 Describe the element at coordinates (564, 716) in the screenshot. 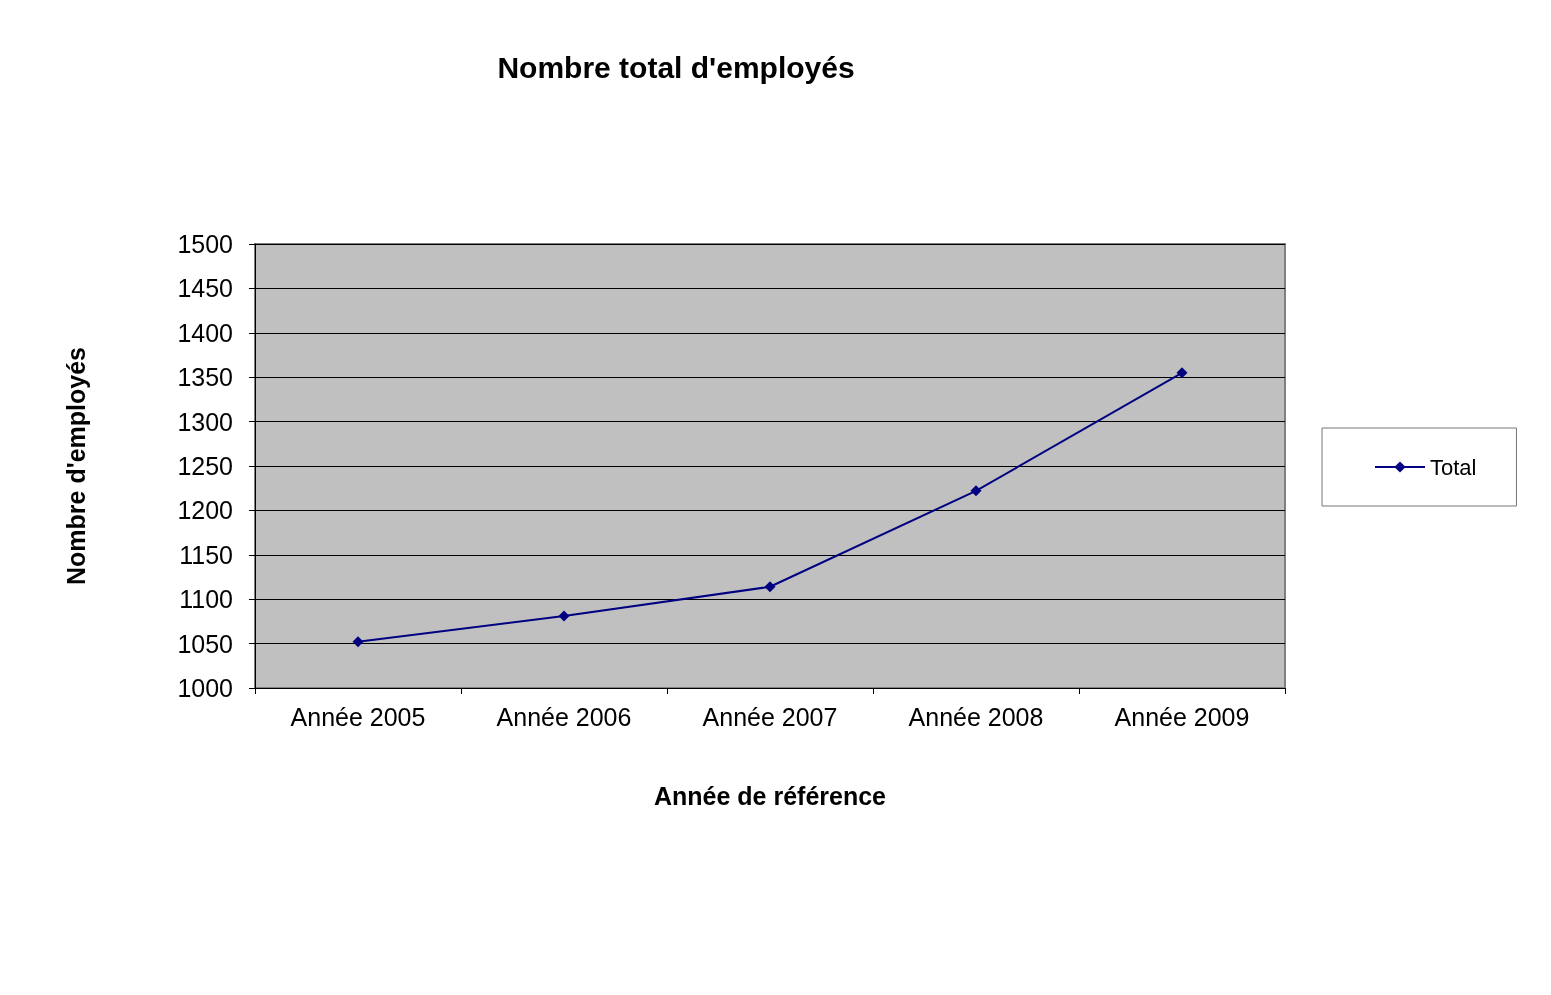

I see `x-tick-label: Année 2006` at that location.